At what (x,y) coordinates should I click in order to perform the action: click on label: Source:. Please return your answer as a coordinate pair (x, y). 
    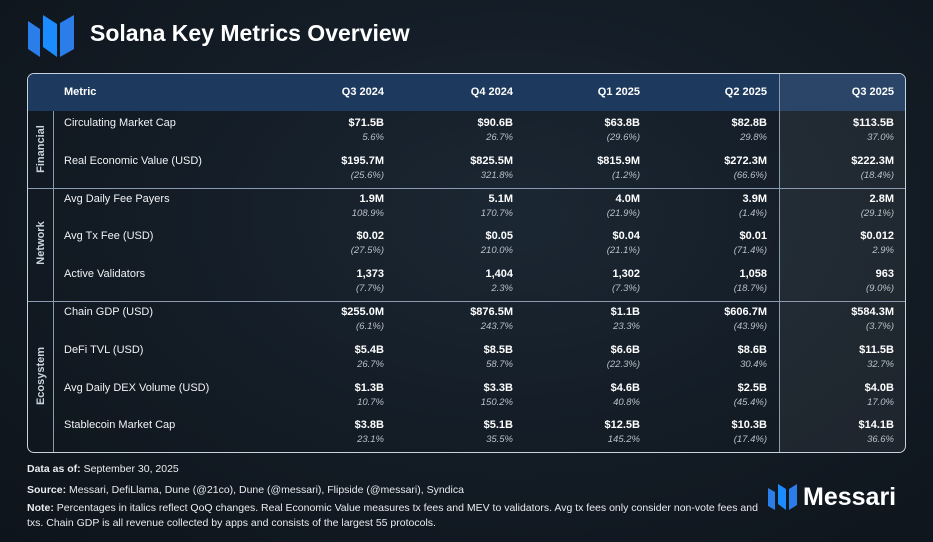
    Looking at the image, I should click on (47, 490).